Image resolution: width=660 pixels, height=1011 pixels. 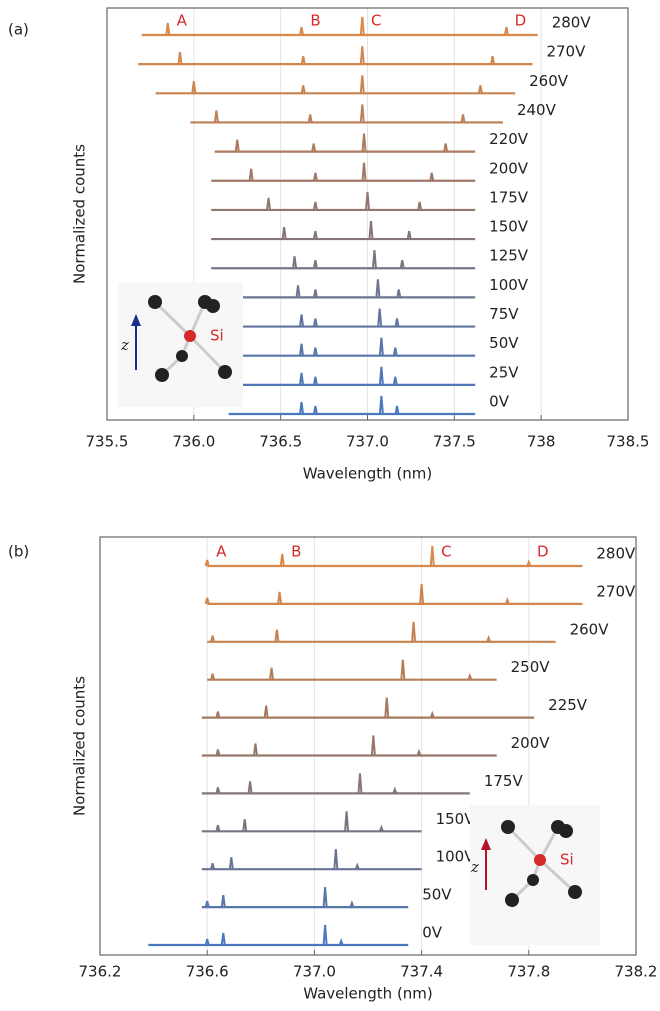 What do you see at coordinates (537, 110) in the screenshot?
I see `voltage-label: 240V` at bounding box center [537, 110].